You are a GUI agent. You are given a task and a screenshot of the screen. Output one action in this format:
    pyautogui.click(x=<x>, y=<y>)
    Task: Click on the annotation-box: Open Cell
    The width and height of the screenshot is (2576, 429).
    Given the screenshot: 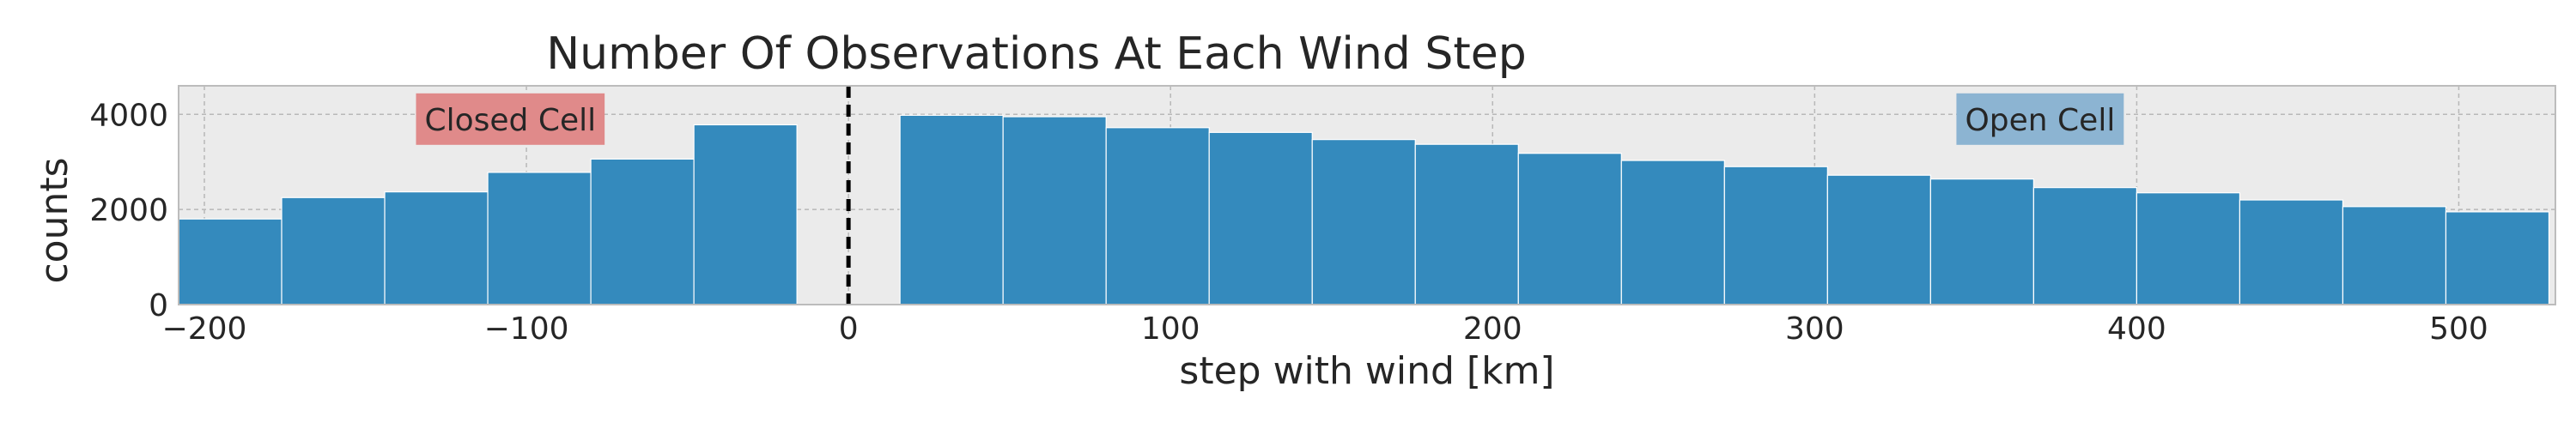 What is the action you would take?
    pyautogui.click(x=2040, y=119)
    